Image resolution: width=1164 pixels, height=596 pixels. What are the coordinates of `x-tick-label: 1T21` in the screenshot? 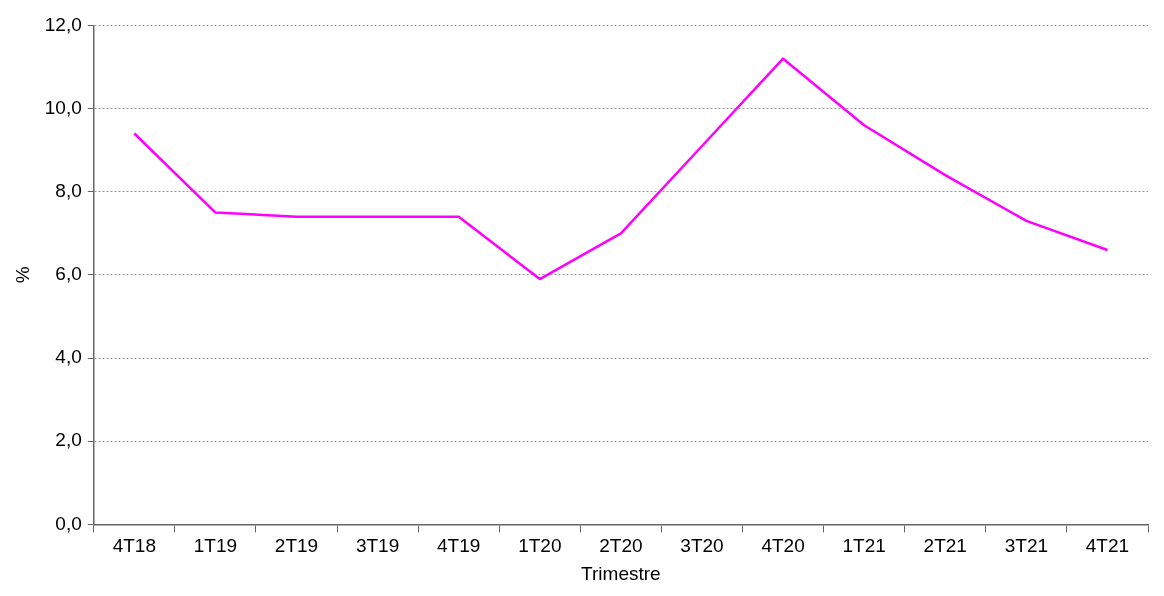 It's located at (864, 546).